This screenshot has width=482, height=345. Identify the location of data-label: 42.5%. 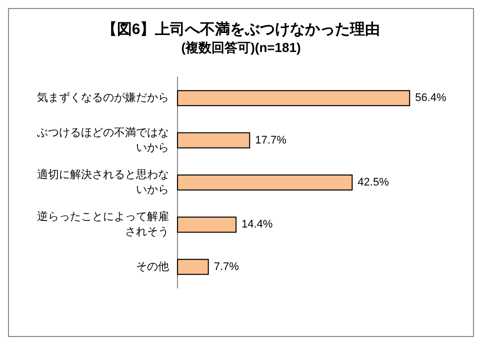
(374, 182).